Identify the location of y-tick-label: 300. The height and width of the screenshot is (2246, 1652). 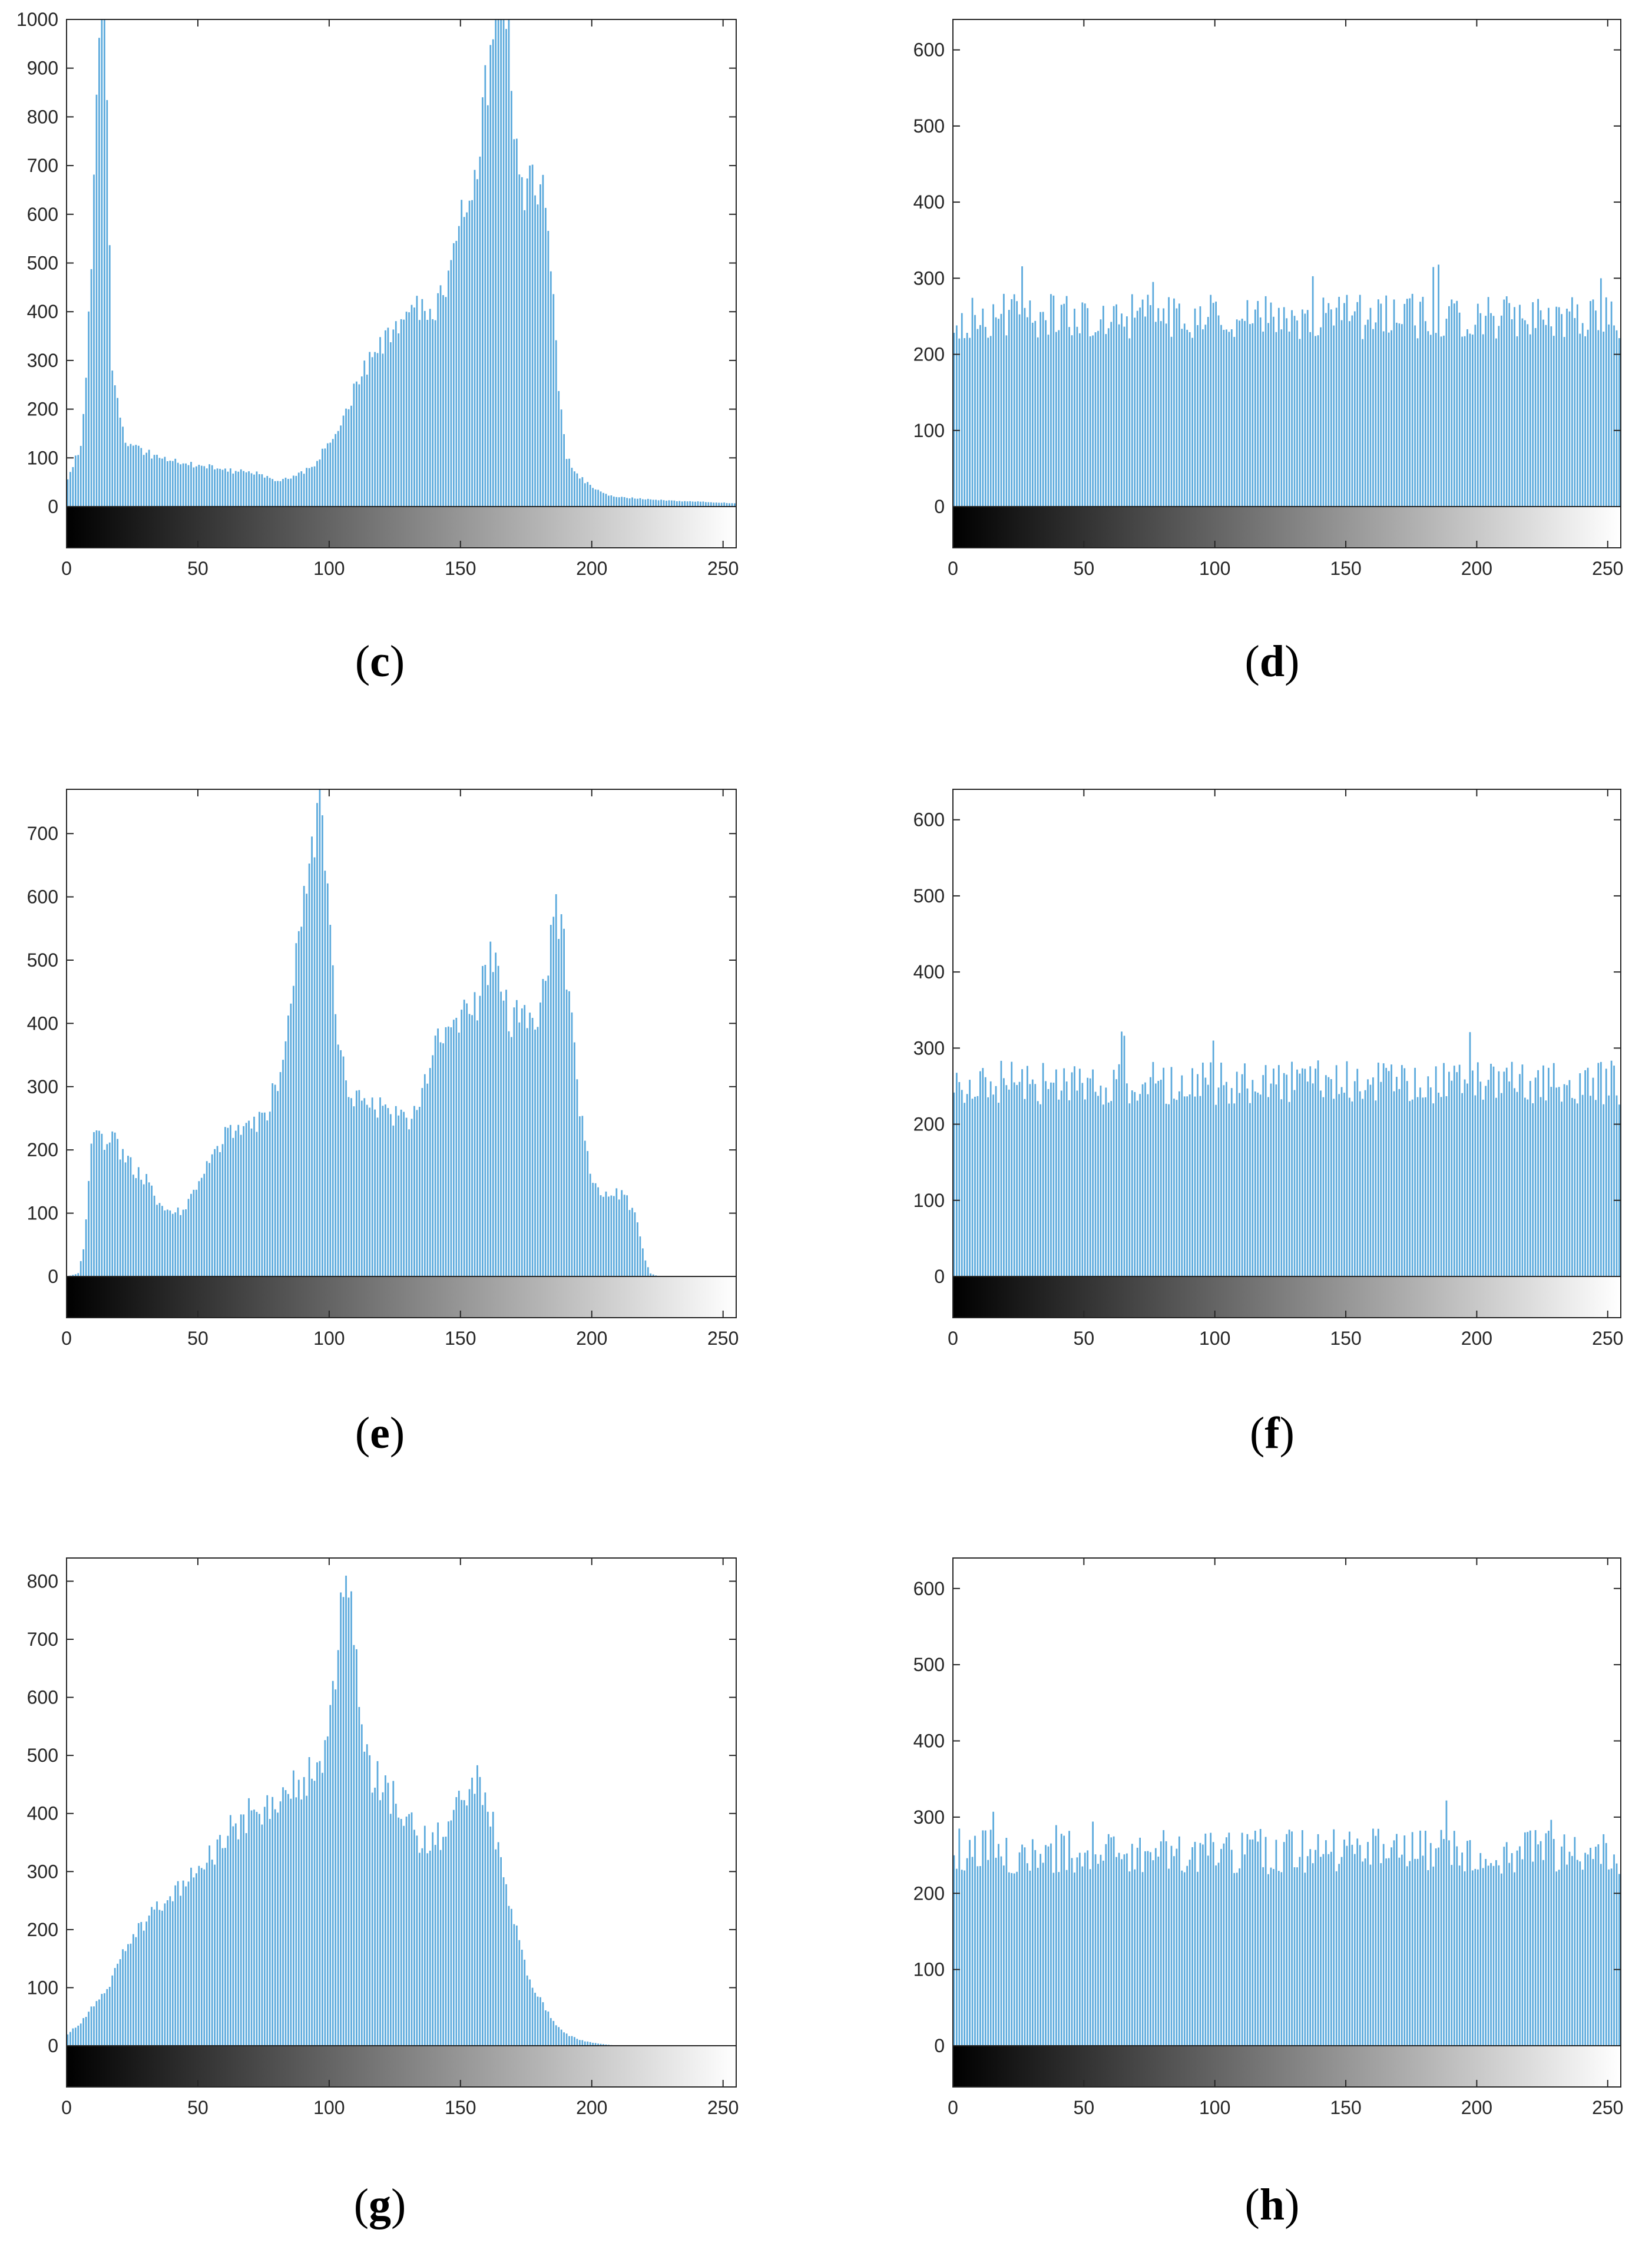
(42, 1871).